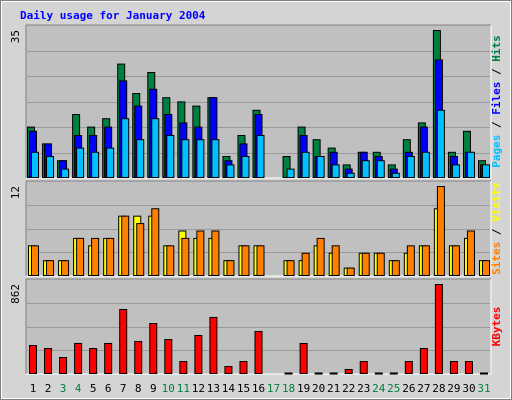 This screenshot has width=512, height=400. What do you see at coordinates (496, 48) in the screenshot?
I see `legend-entry: Hits` at bounding box center [496, 48].